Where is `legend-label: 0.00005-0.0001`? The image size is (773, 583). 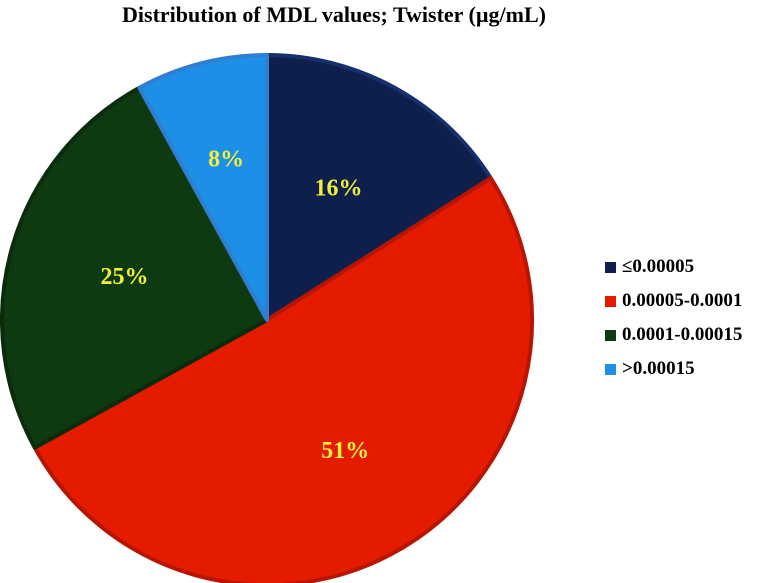 legend-label: 0.00005-0.0001 is located at coordinates (682, 300).